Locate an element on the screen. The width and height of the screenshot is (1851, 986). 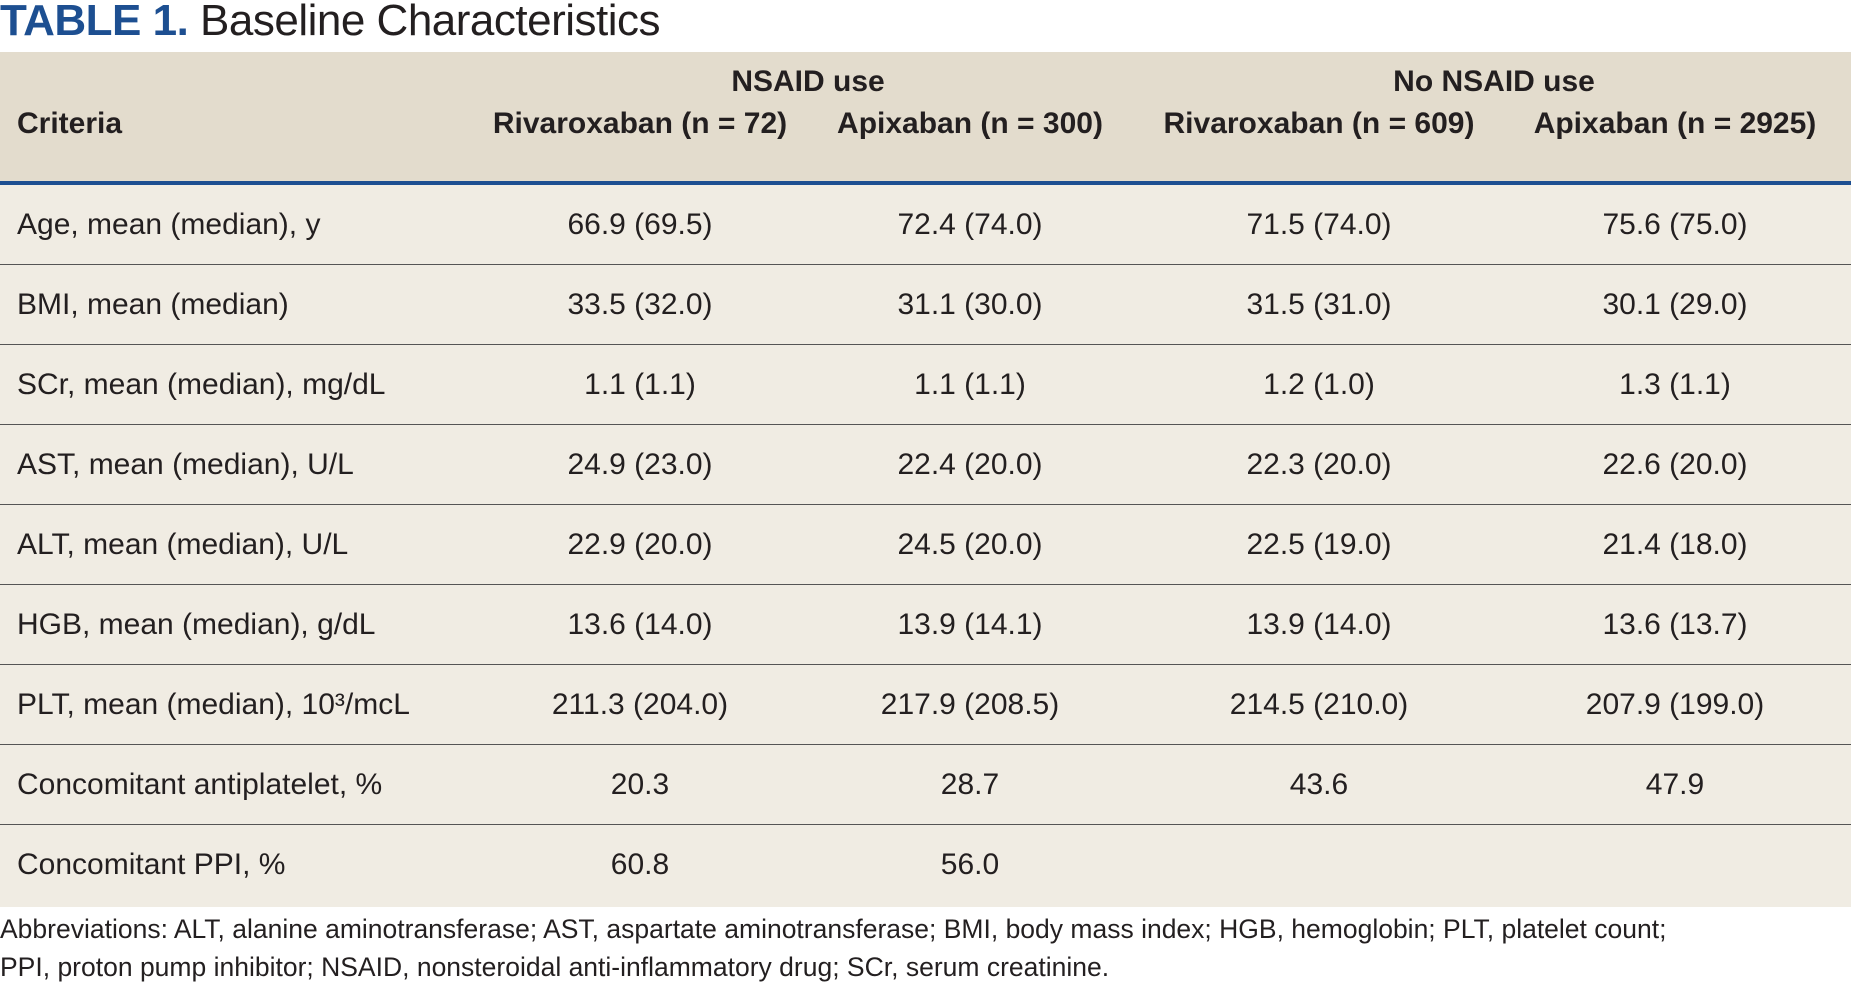
cell-value: 22.3 (20.0) is located at coordinates (1319, 464).